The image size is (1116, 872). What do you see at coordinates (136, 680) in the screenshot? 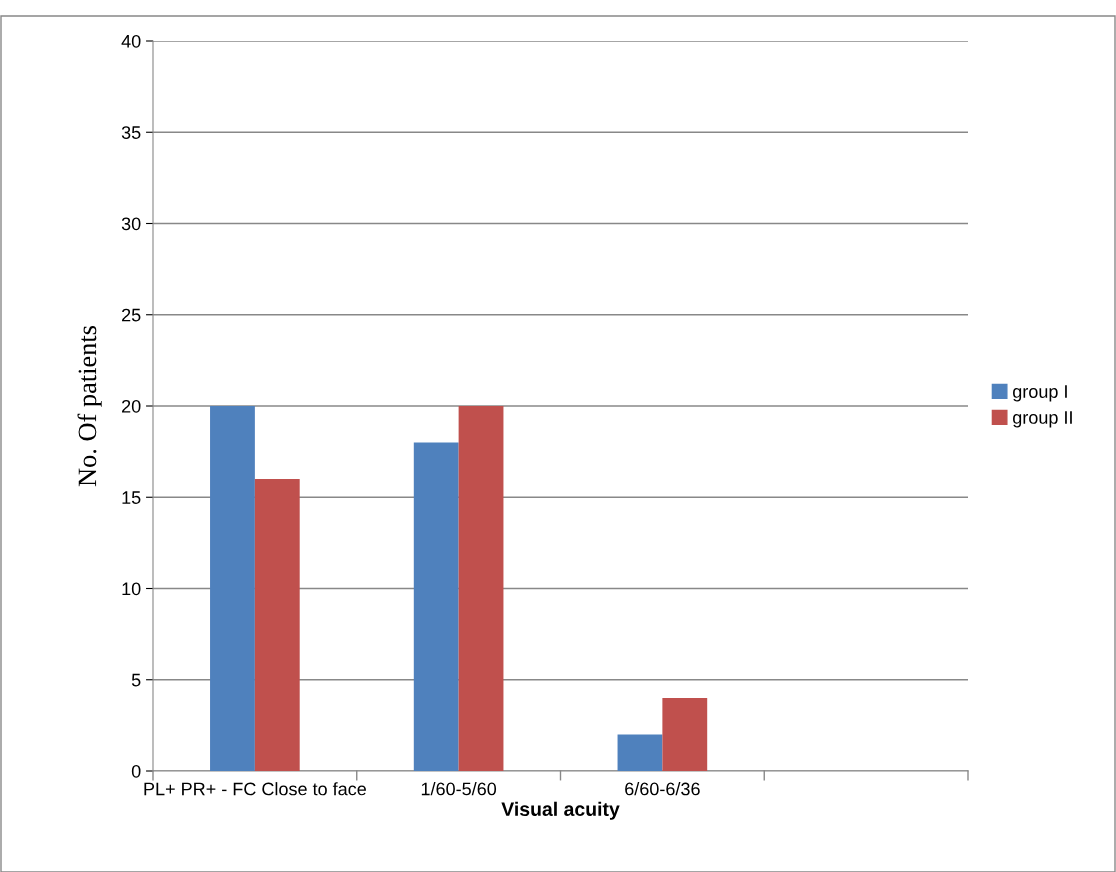
I see `y-tick-label: 5` at bounding box center [136, 680].